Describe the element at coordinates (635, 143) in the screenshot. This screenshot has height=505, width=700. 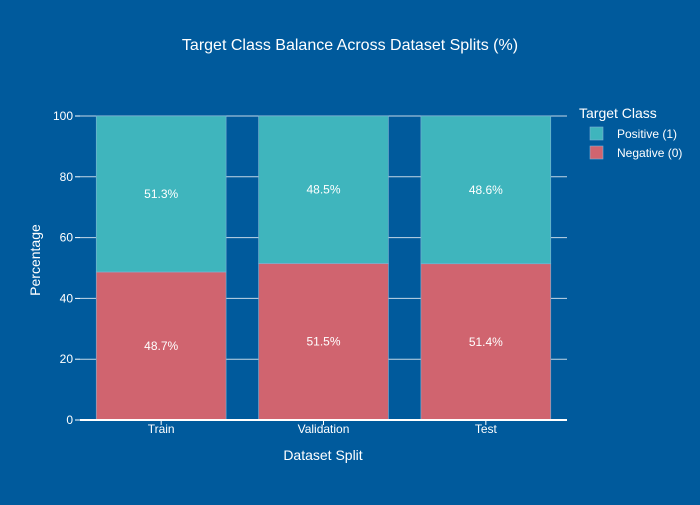
I see `legend-items: Positive (1) Negative (0)` at that location.